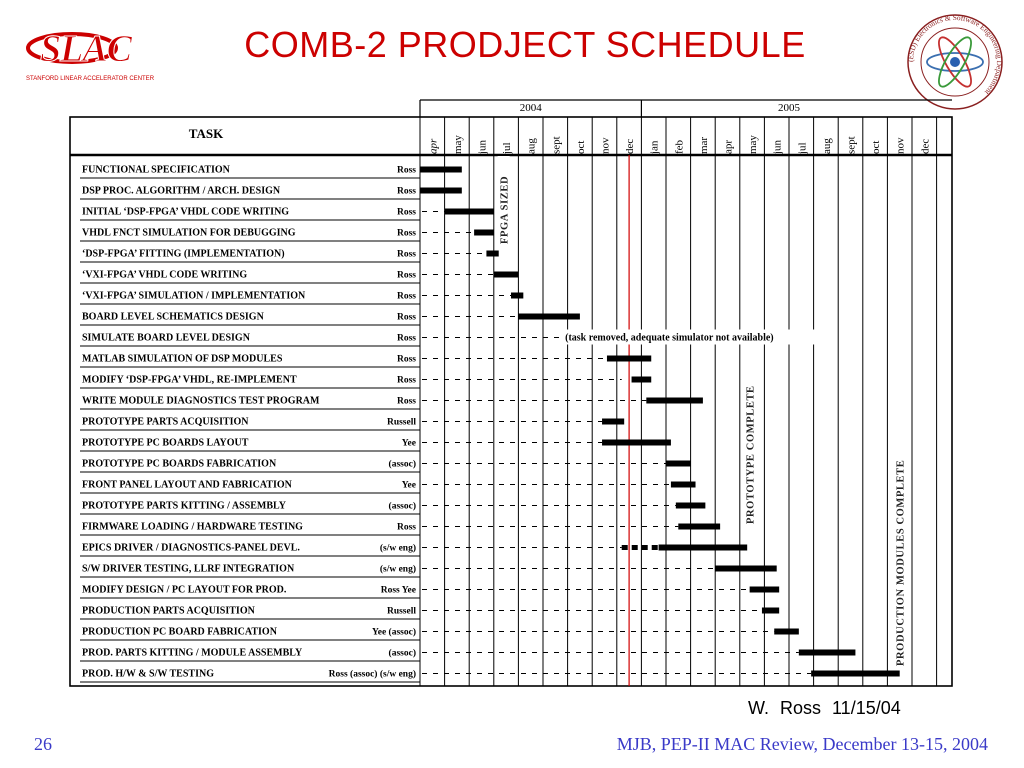  Describe the element at coordinates (525, 44) in the screenshot. I see `slide-title: COMB-2 PRODJECT SCHEDULE` at that location.